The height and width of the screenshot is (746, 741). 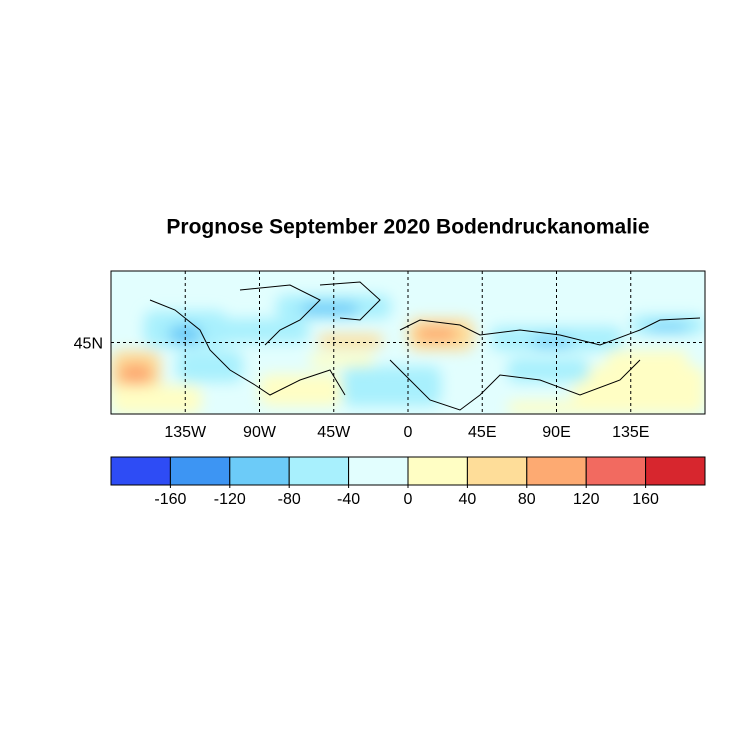 What do you see at coordinates (170, 499) in the screenshot?
I see `colorbar-tick-label: -160` at bounding box center [170, 499].